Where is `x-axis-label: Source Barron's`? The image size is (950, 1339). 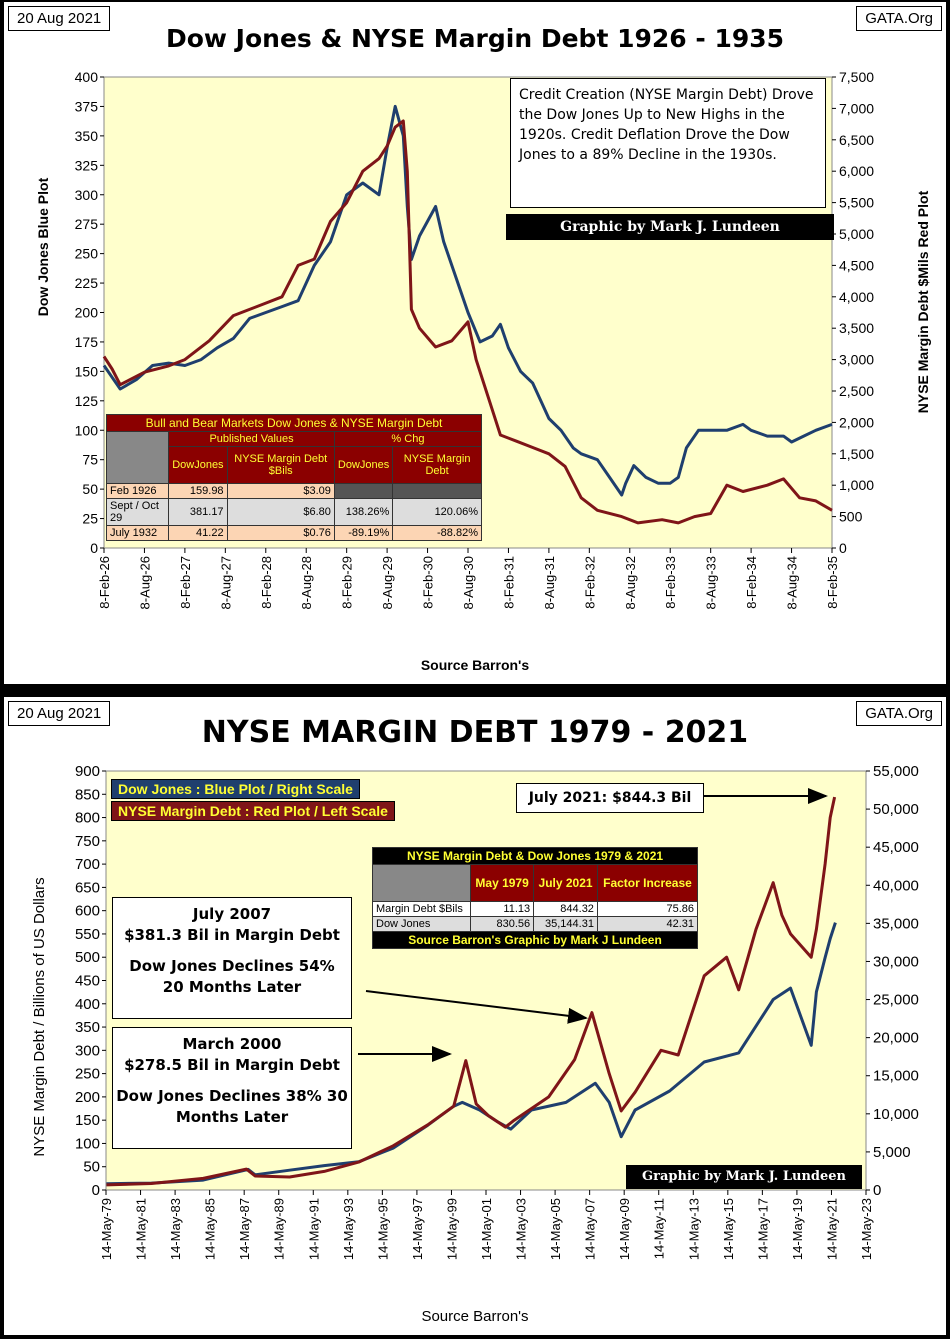
x-axis-label: Source Barron's is located at coordinates (474, 1316).